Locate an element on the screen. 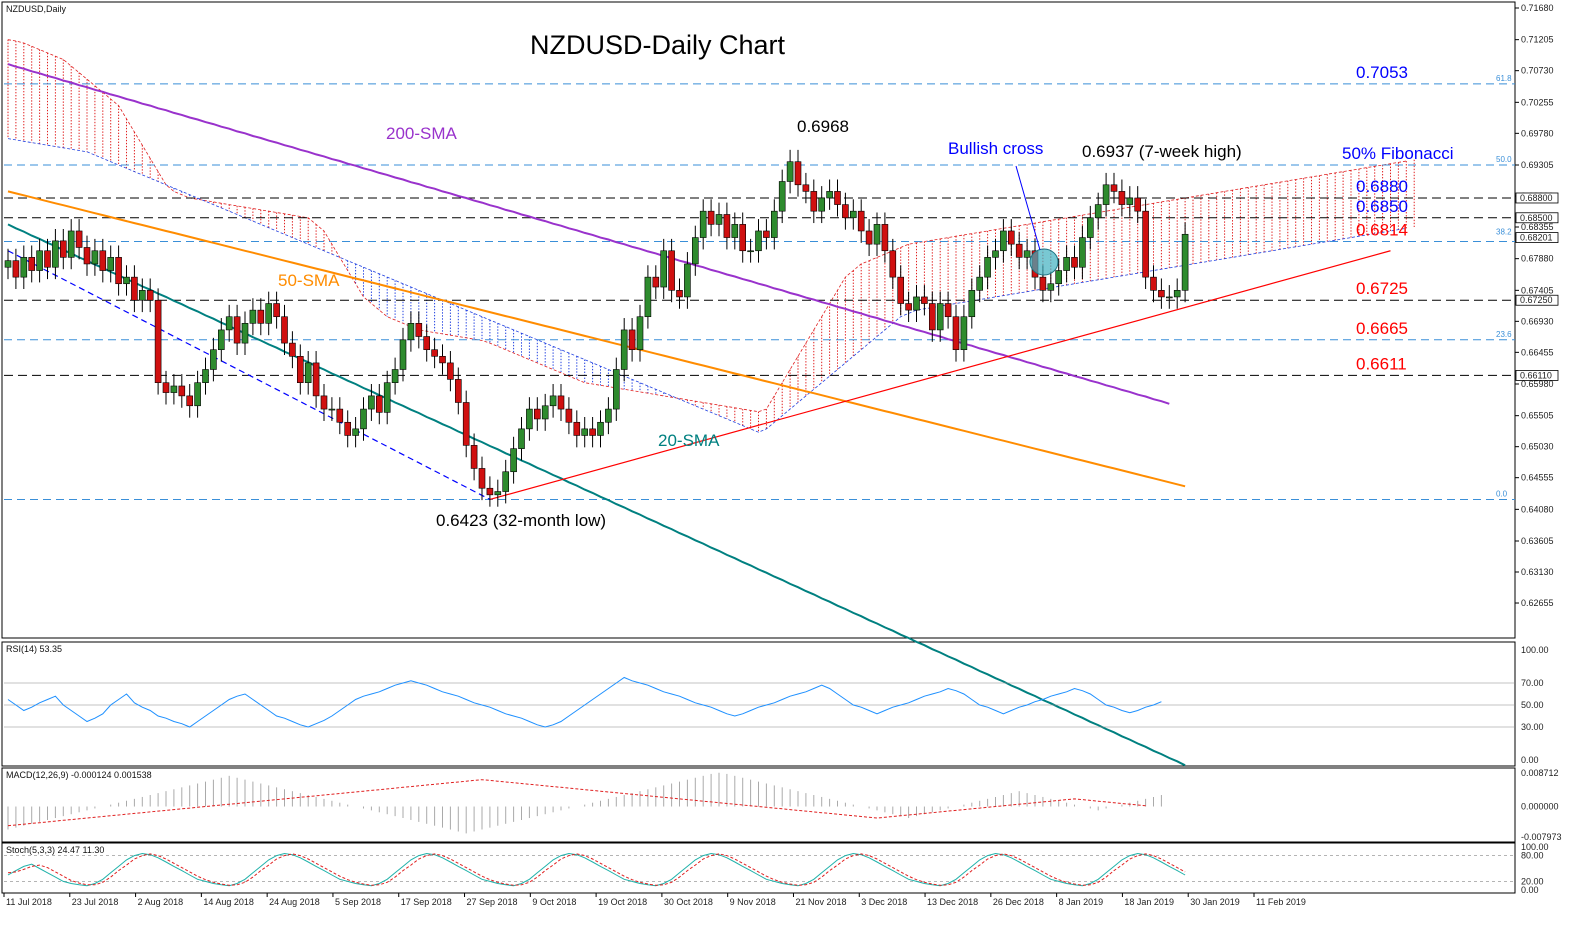  macd-tick-label: 0.008712 is located at coordinates (1540, 773).